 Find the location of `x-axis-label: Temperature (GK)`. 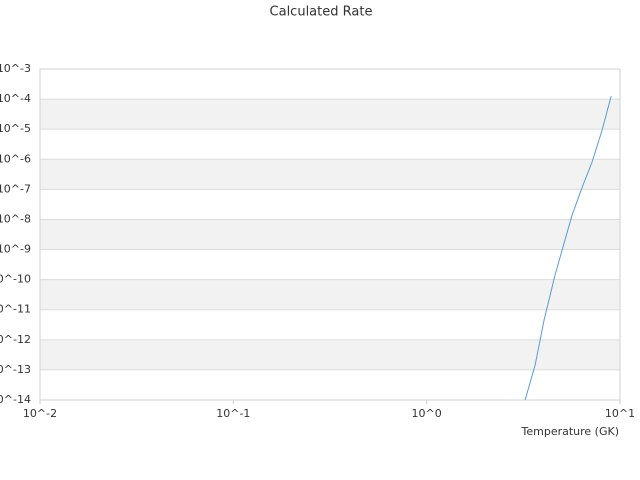

x-axis-label: Temperature (GK) is located at coordinates (570, 431).